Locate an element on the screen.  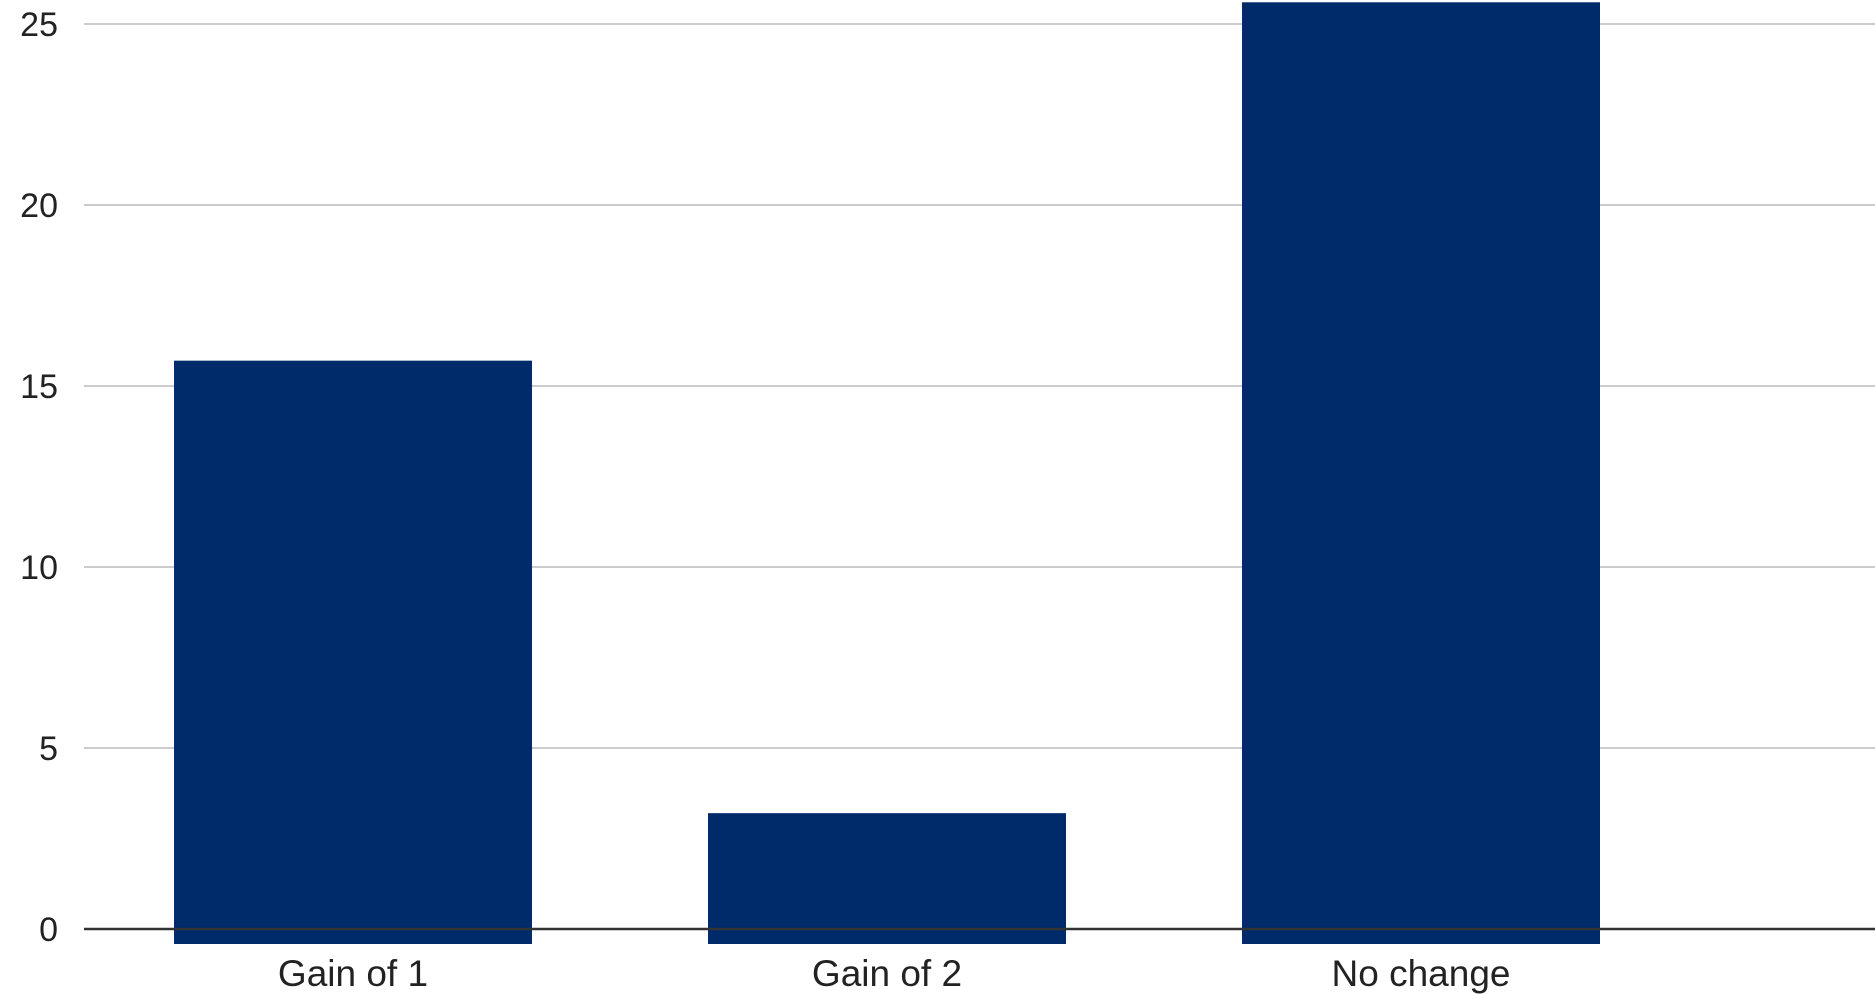
y-tick-label: 5 is located at coordinates (48, 749).